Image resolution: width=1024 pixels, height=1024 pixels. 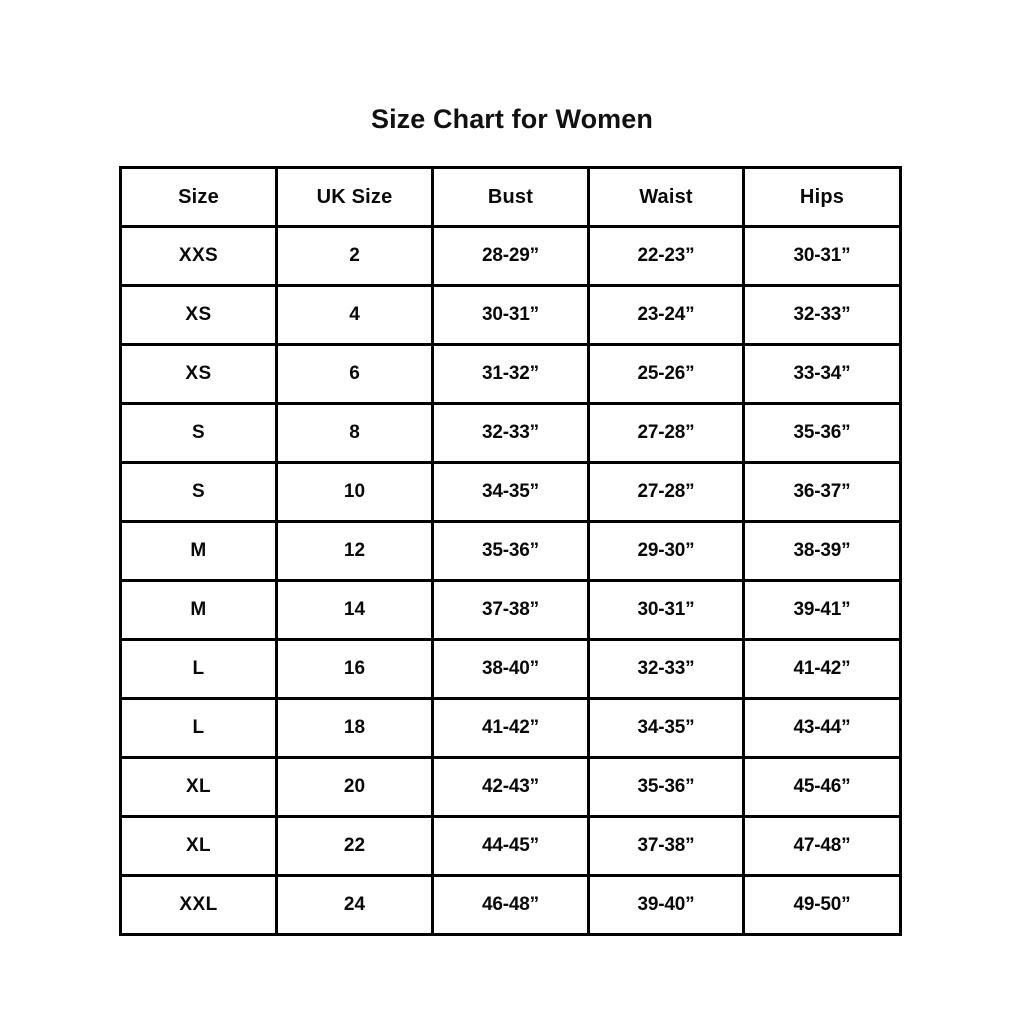 What do you see at coordinates (822, 728) in the screenshot?
I see `cell-hips: 43-44”` at bounding box center [822, 728].